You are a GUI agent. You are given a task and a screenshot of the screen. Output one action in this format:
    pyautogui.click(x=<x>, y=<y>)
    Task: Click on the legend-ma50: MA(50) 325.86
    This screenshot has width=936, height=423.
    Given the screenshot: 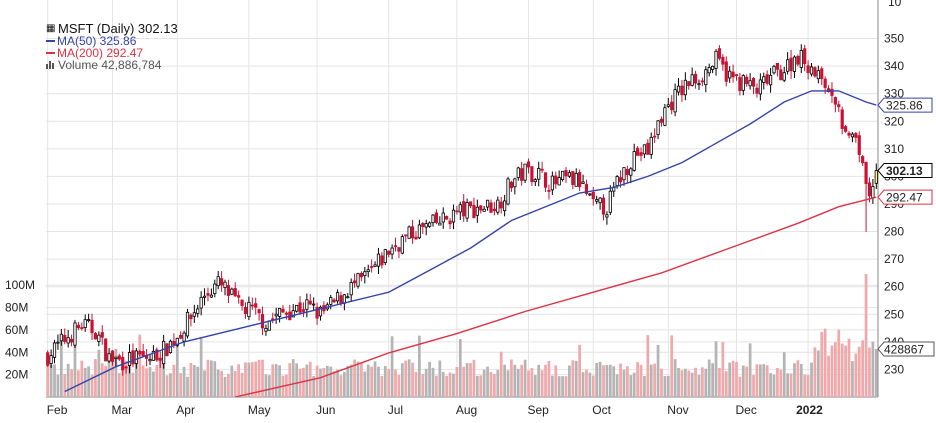 What is the action you would take?
    pyautogui.click(x=112, y=41)
    